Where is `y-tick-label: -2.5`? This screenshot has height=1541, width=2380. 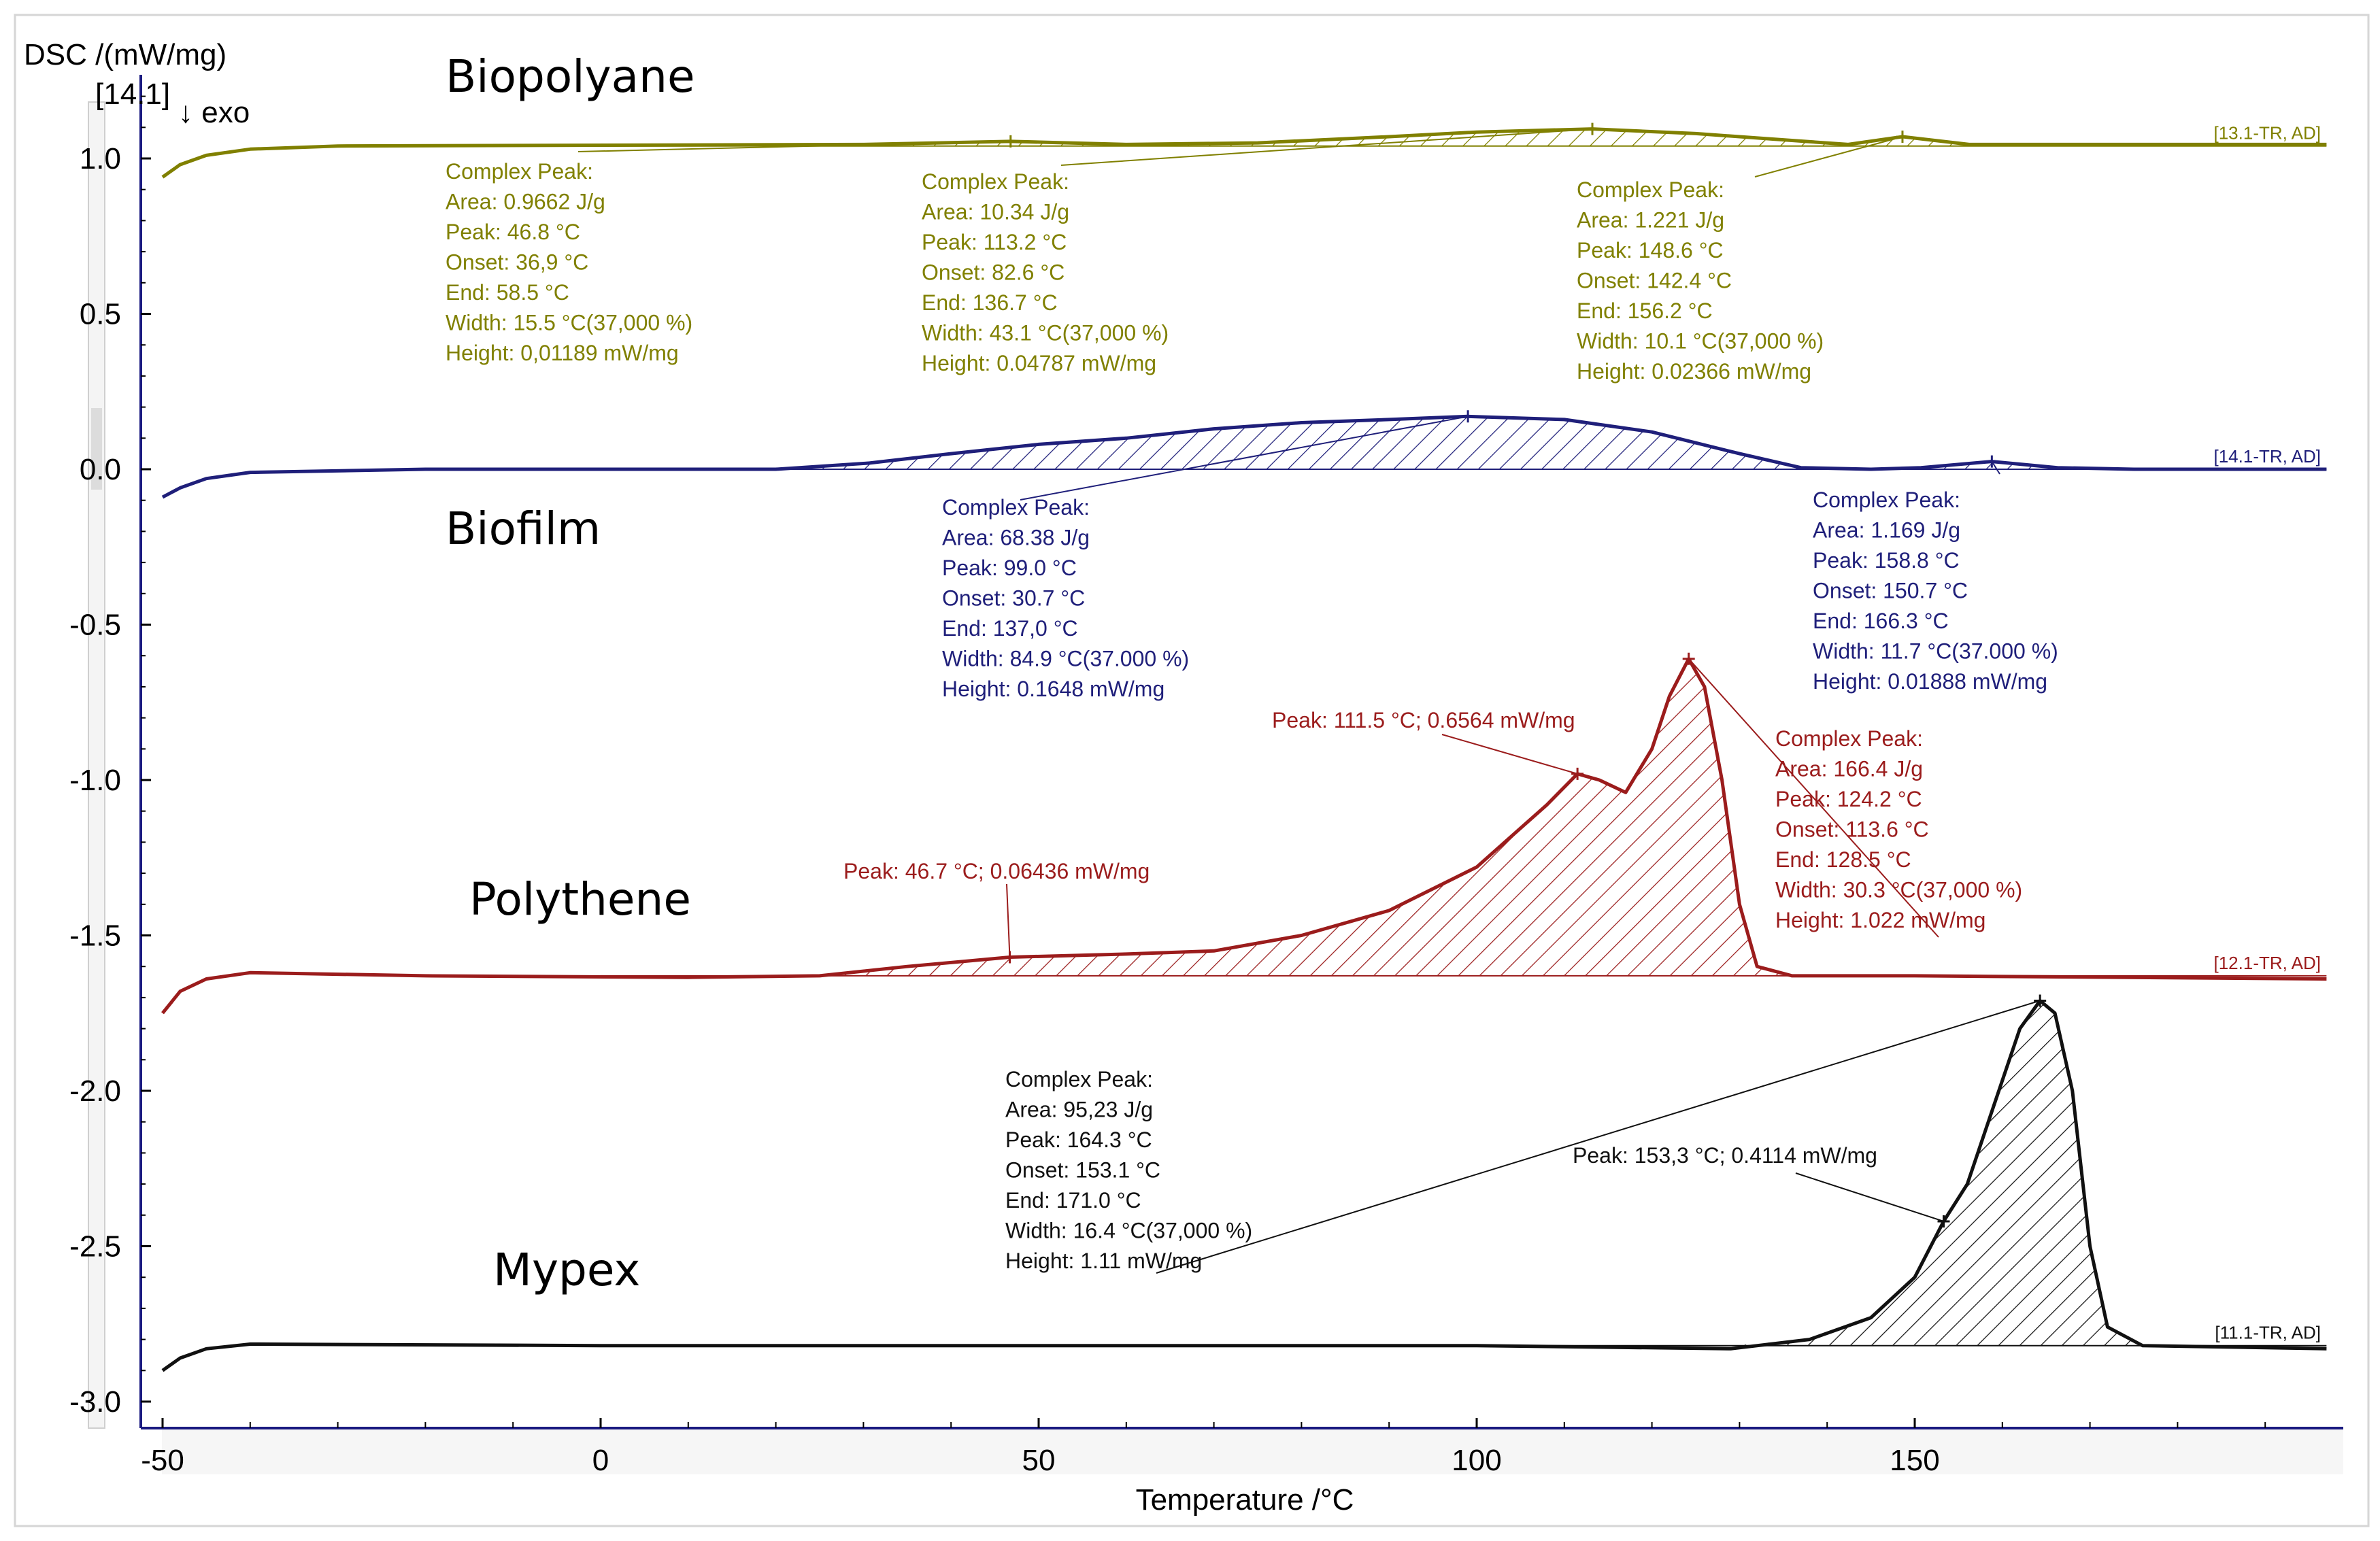 y-tick-label: -2.5 is located at coordinates (95, 1247).